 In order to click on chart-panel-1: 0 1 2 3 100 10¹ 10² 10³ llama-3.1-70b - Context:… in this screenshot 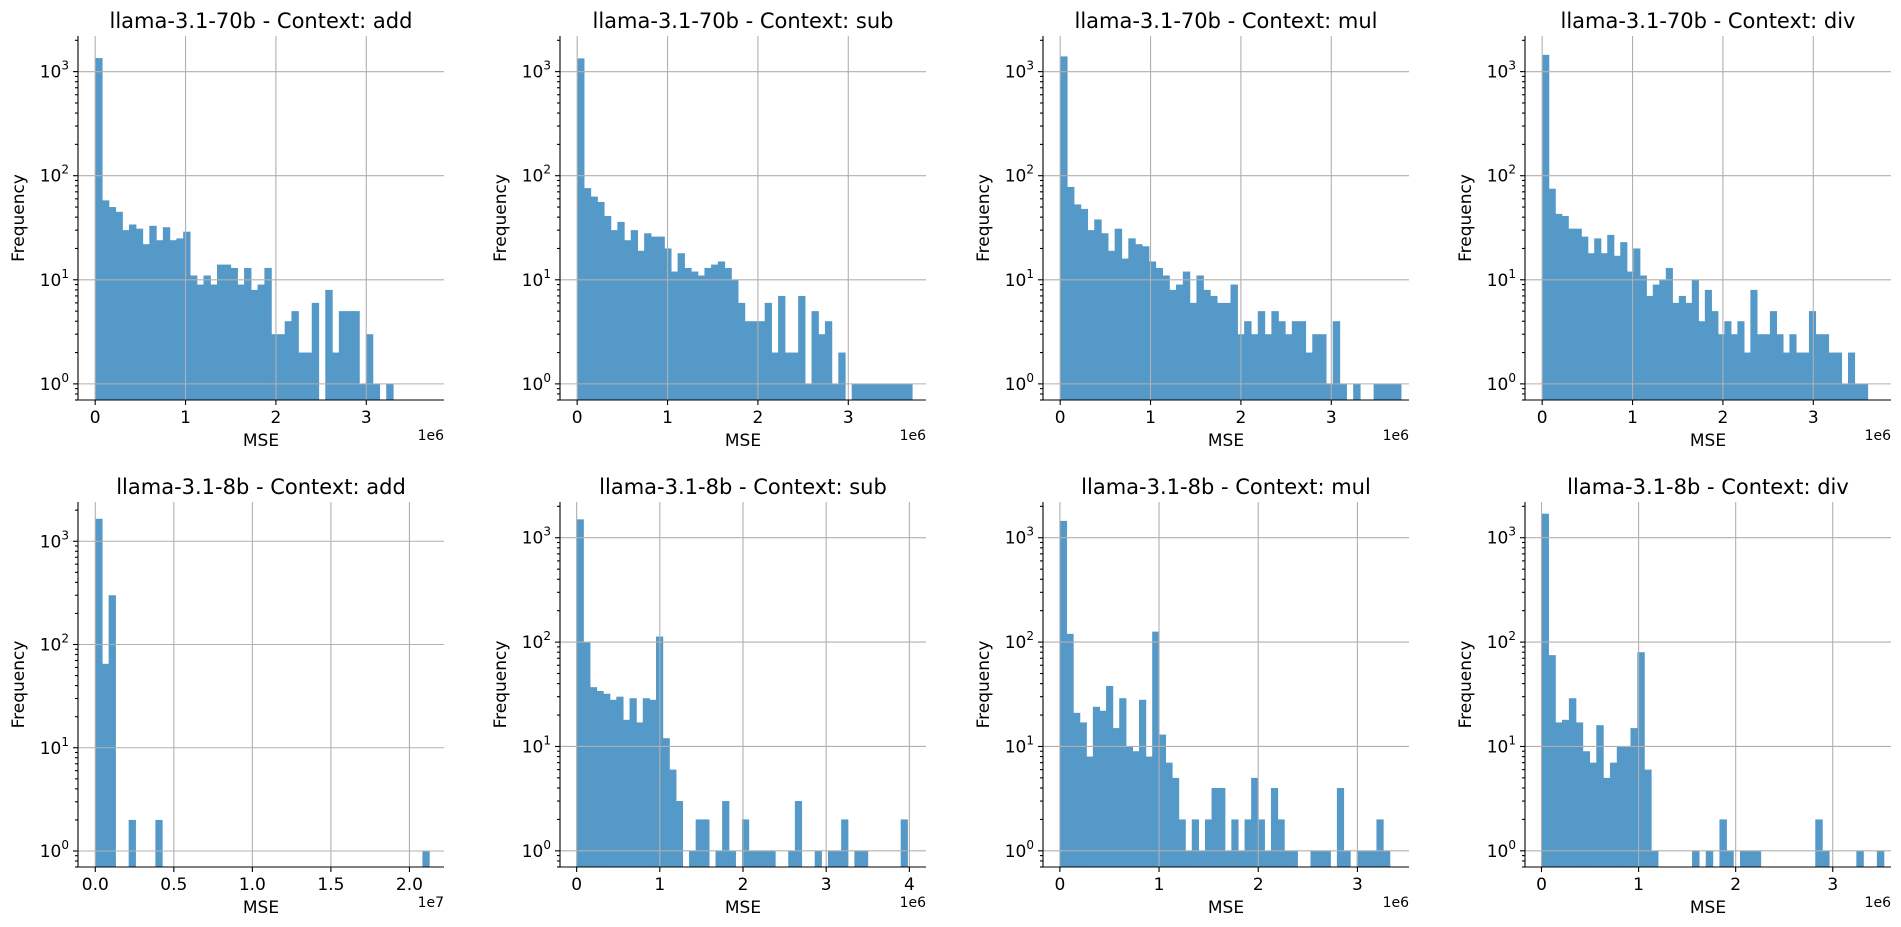, I will do `click(226, 230)`.